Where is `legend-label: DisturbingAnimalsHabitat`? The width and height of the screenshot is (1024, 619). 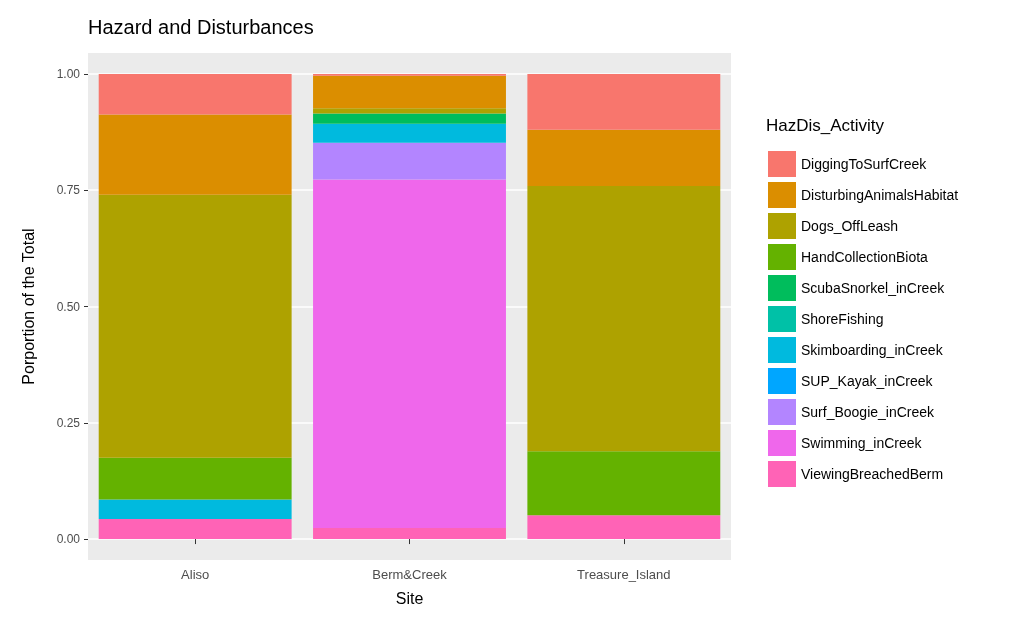 legend-label: DisturbingAnimalsHabitat is located at coordinates (880, 195).